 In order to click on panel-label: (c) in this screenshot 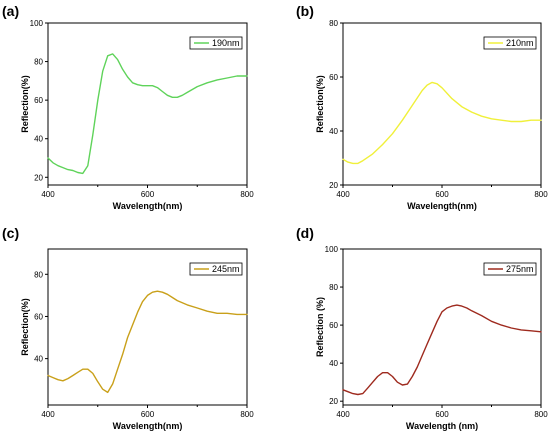, I will do `click(10, 233)`.